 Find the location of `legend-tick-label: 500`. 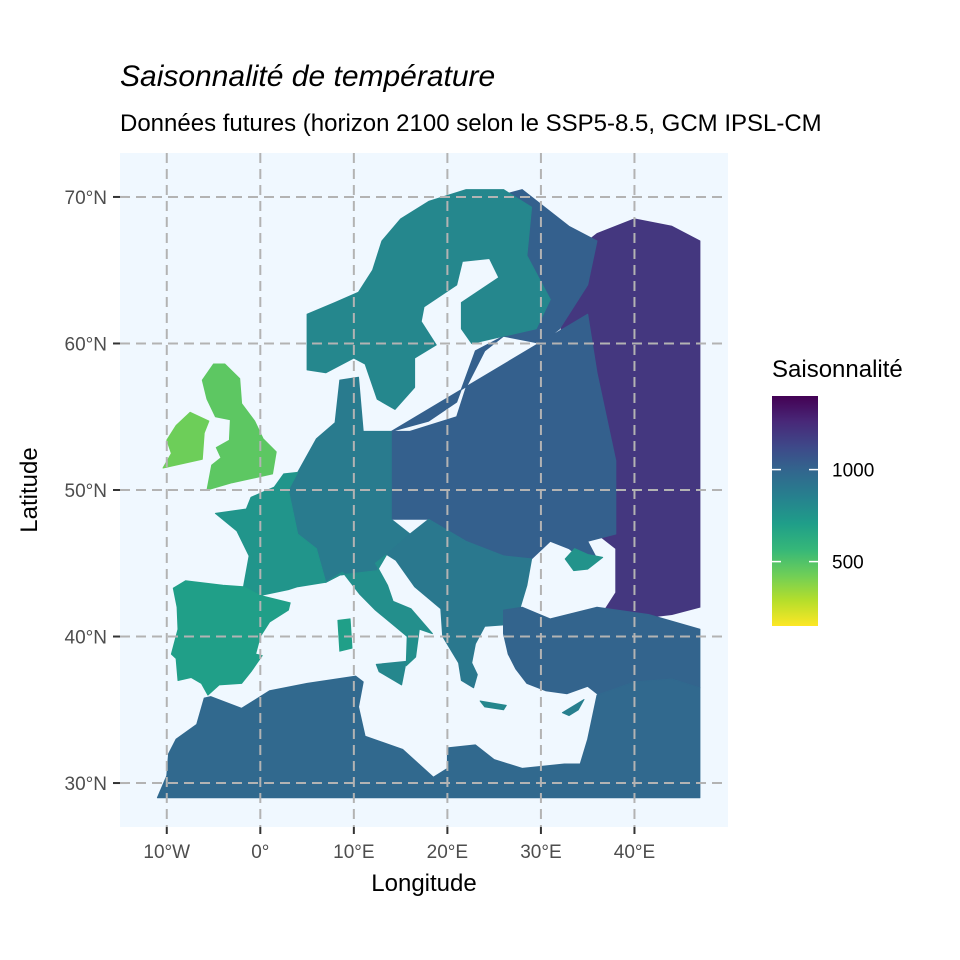

legend-tick-label: 500 is located at coordinates (848, 563).